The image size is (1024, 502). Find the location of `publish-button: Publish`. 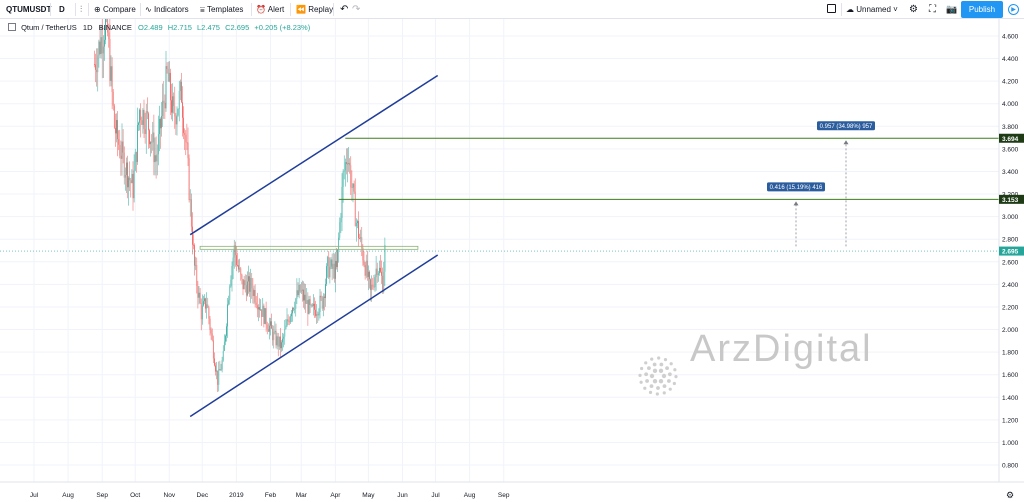

publish-button: Publish is located at coordinates (982, 9).